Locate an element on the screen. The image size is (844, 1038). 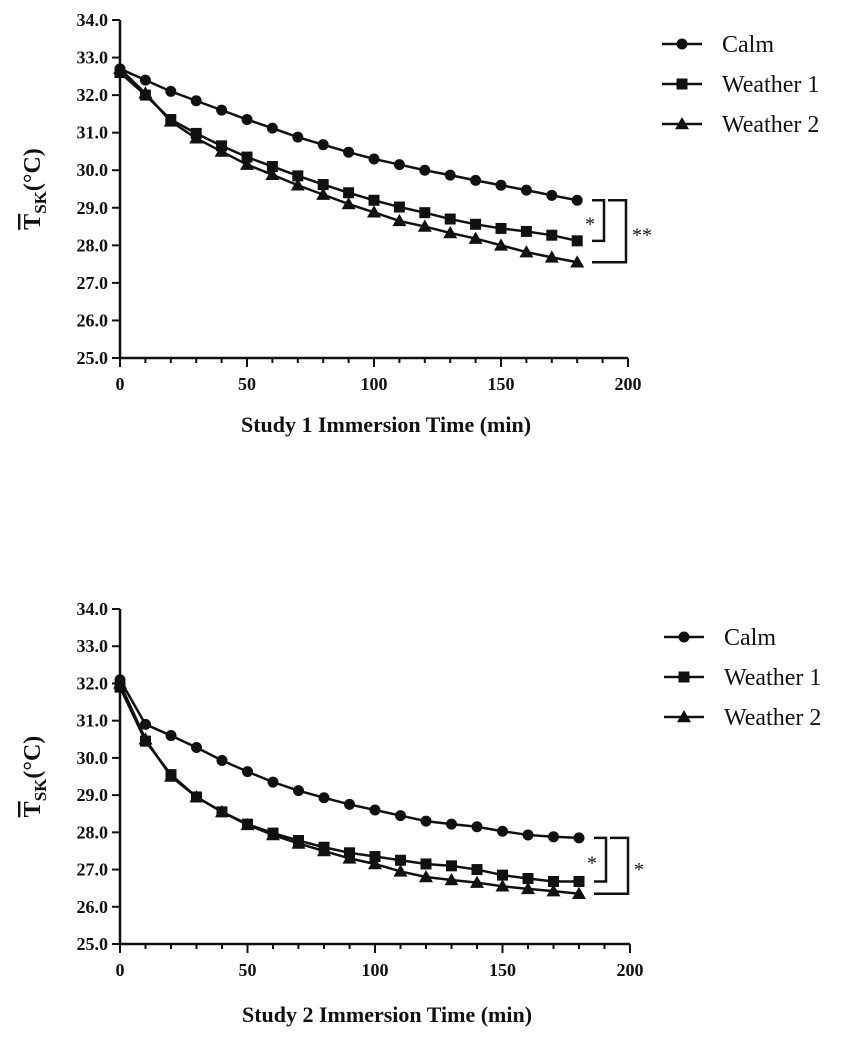
y-tick-label: 34.0 is located at coordinates (93, 20).